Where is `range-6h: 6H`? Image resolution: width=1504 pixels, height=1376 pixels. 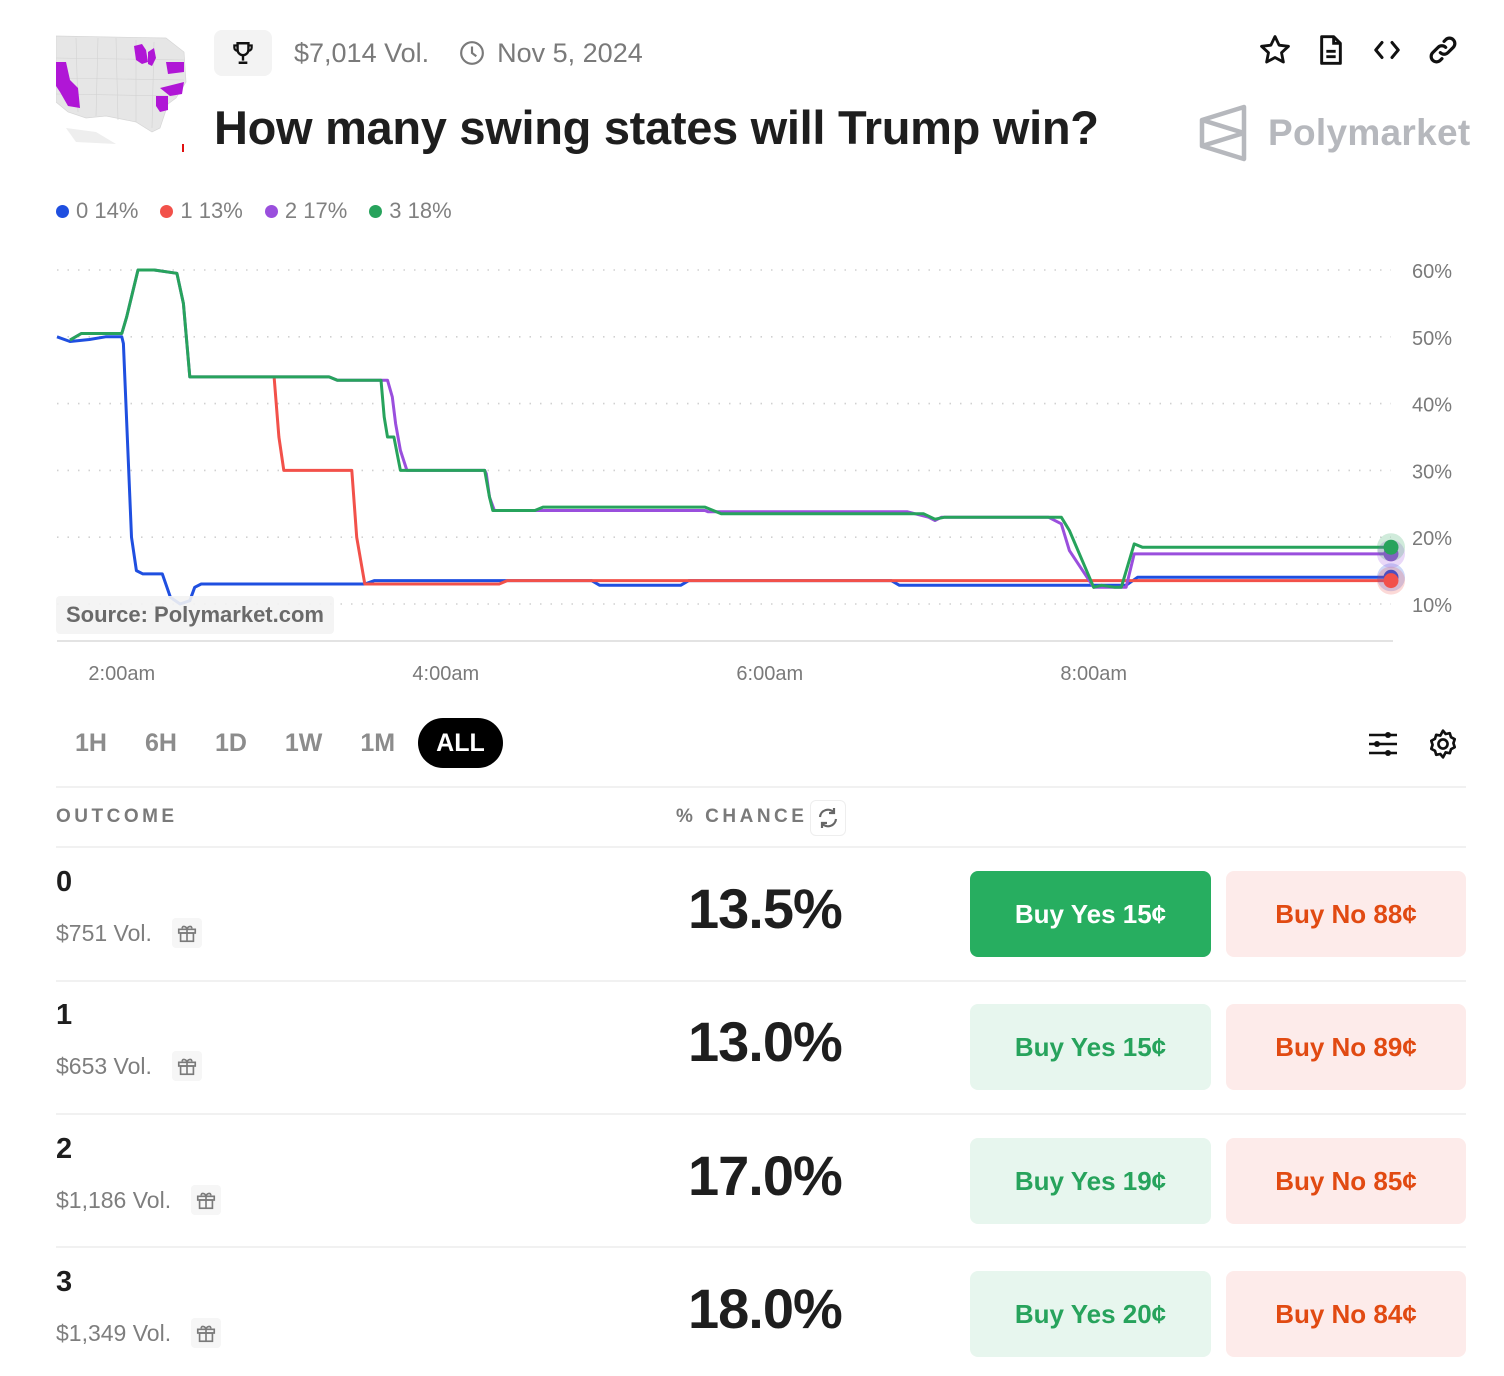
range-6h: 6H is located at coordinates (160, 742).